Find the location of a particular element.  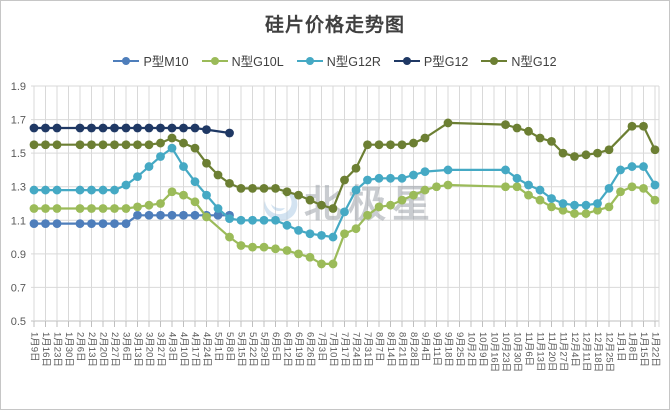

chart-legend: P型M10 N型G10L N型G12R P型G12 N型G12 is located at coordinates (335, 60).